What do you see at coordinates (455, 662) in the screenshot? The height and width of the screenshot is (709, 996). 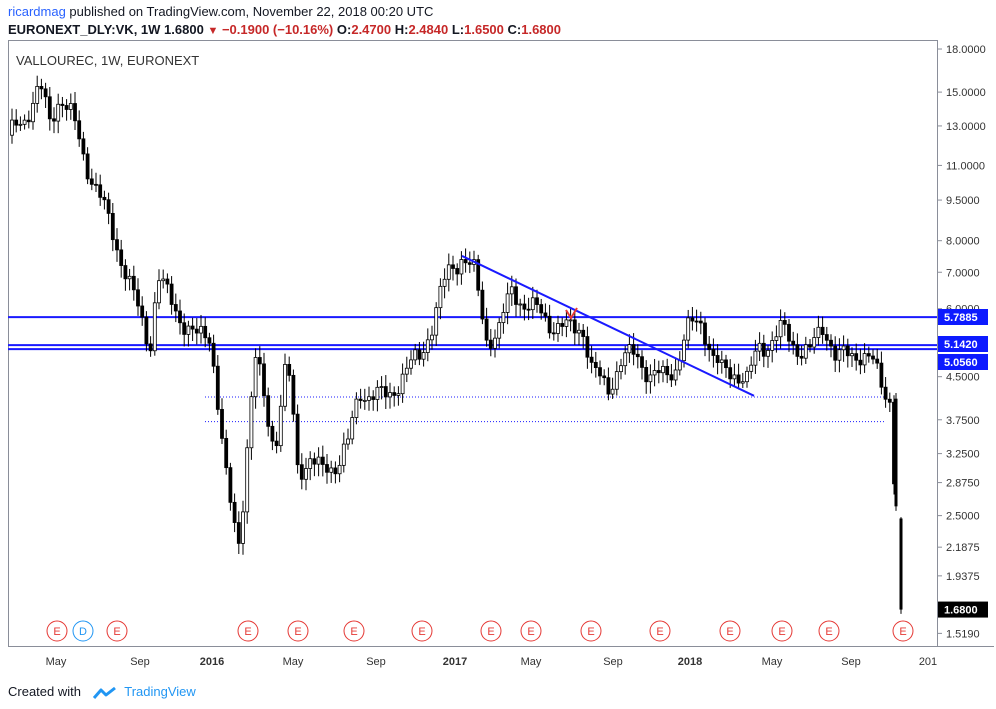 I see `x-tick-label: 2017` at bounding box center [455, 662].